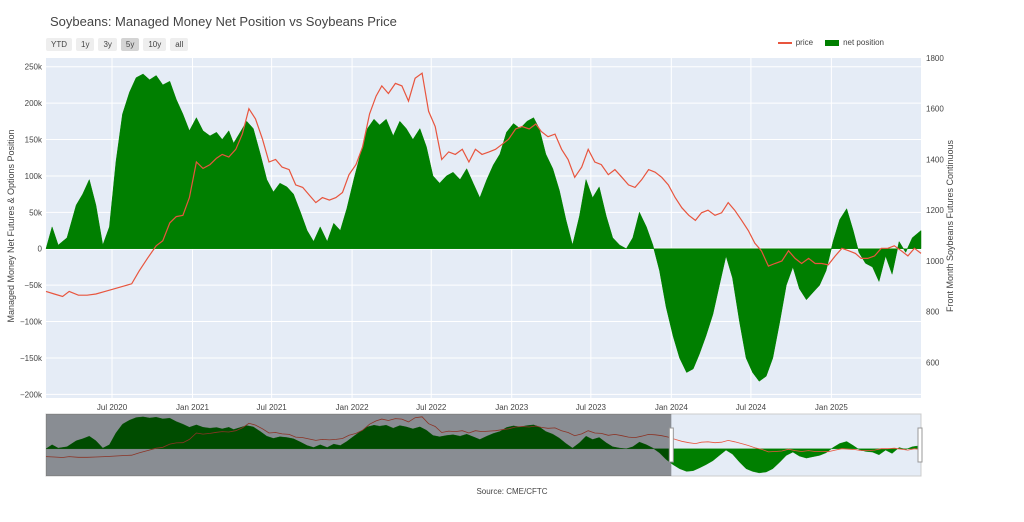 The height and width of the screenshot is (522, 1024). What do you see at coordinates (272, 407) in the screenshot?
I see `x-tick-label: Jul 2021` at bounding box center [272, 407].